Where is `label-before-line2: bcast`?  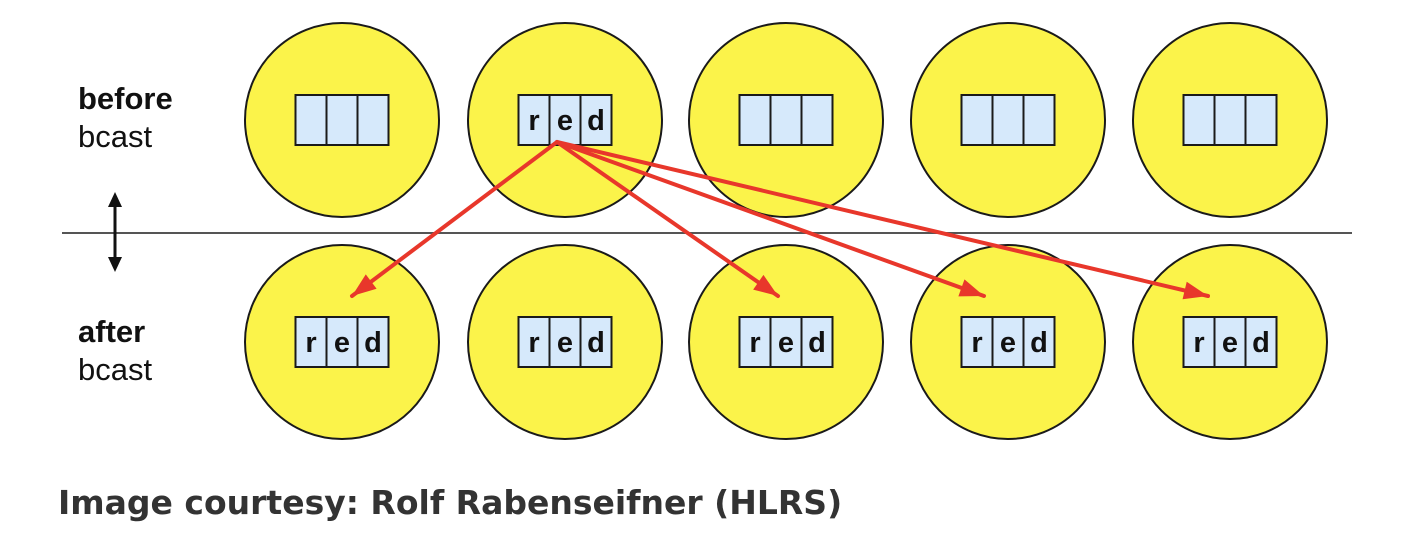 label-before-line2: bcast is located at coordinates (115, 136).